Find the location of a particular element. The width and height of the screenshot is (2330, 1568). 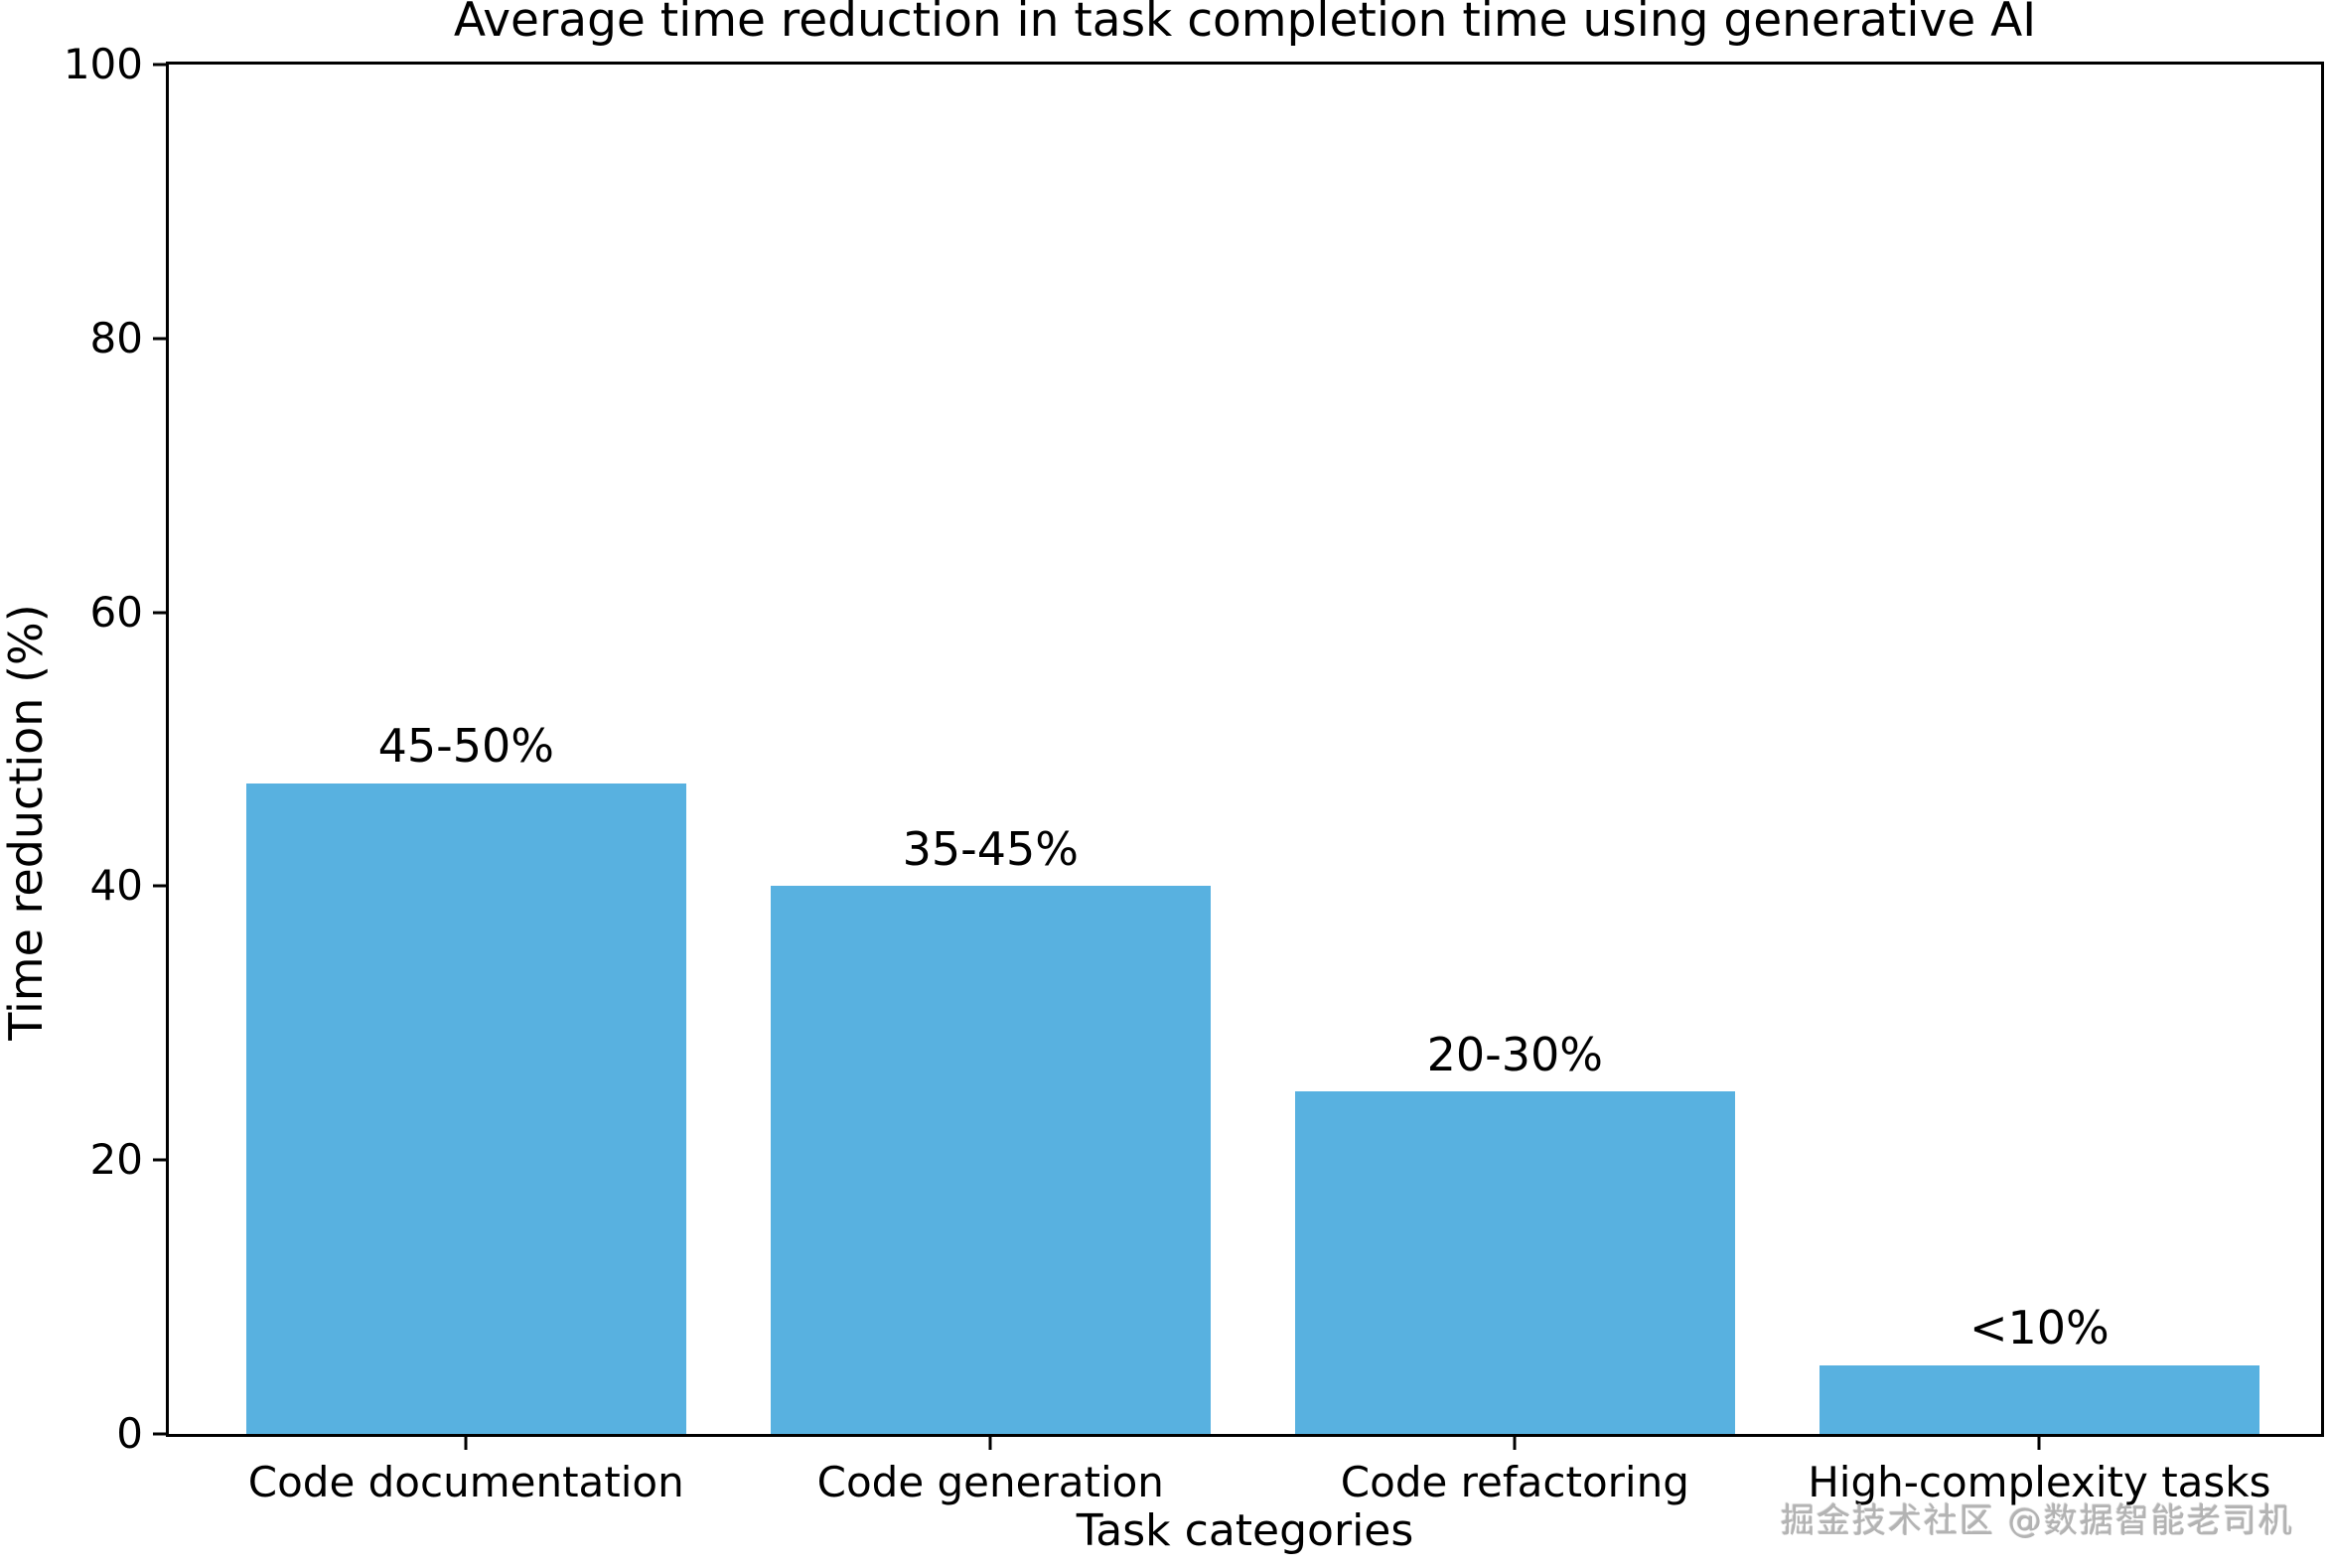

watermark: 掘金技术社区 @数据智能老司机 is located at coordinates (2037, 1521).